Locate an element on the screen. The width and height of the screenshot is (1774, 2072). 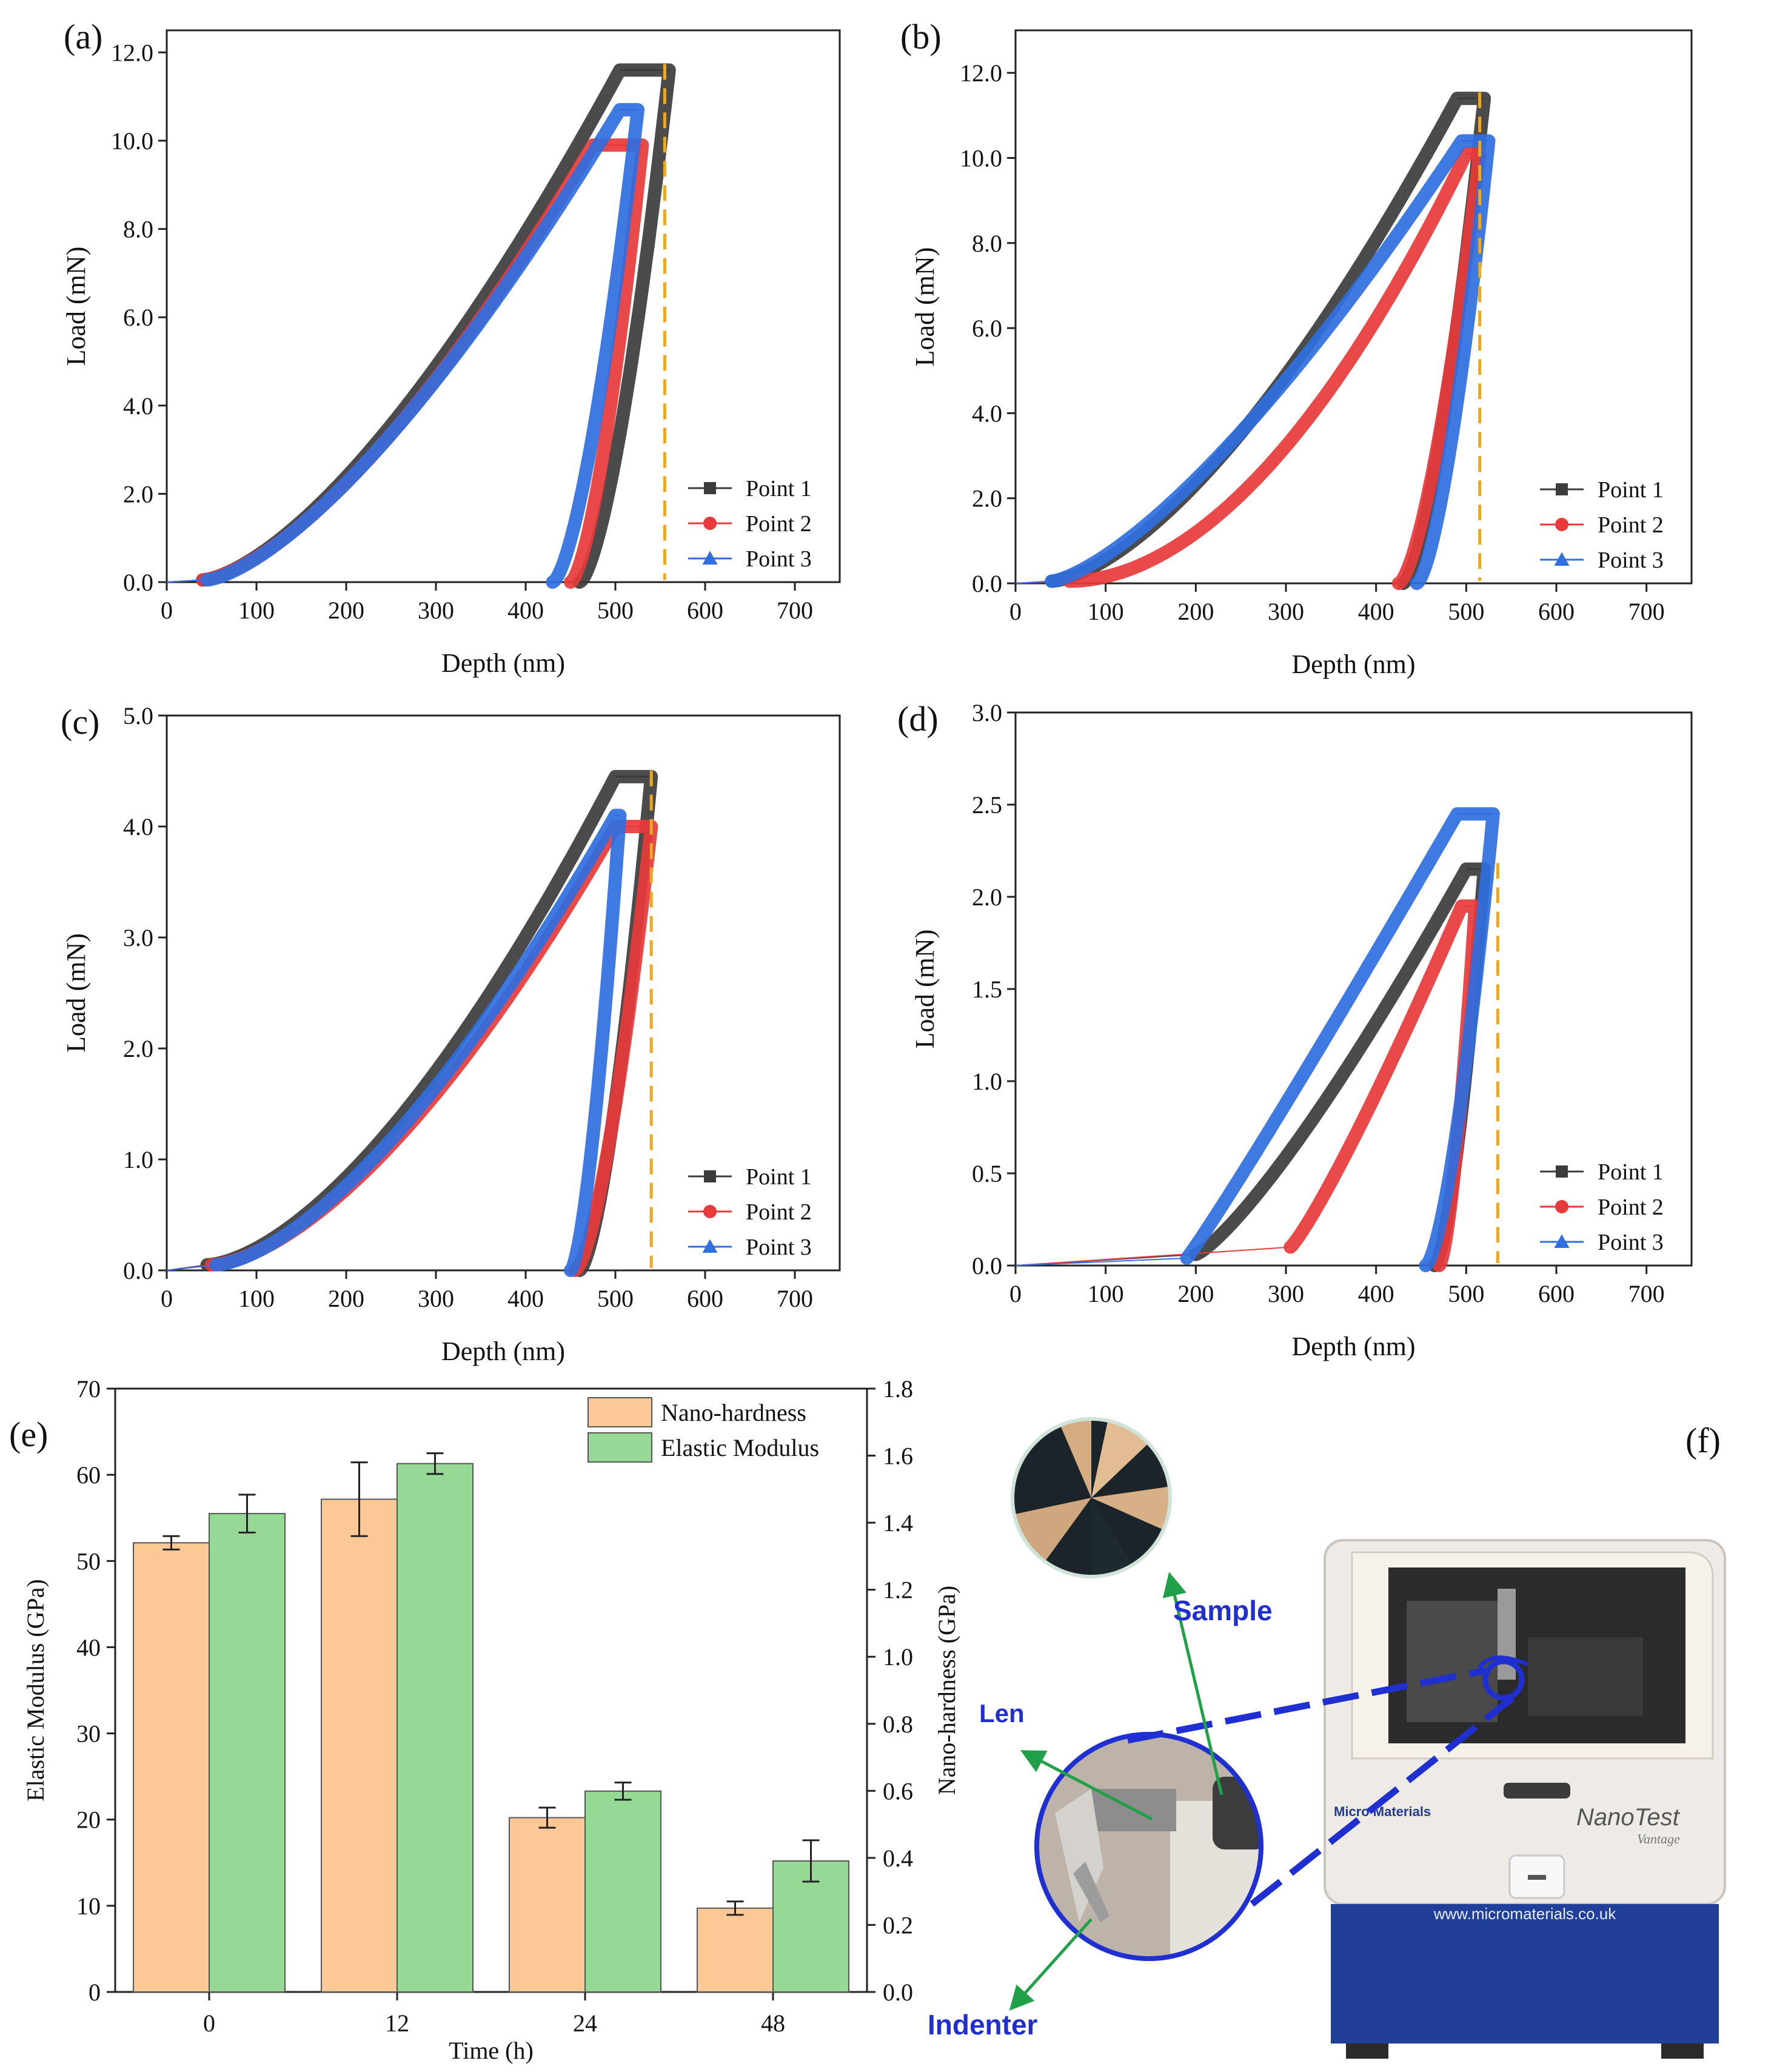
panel-label: (e) is located at coordinates (28, 1434).